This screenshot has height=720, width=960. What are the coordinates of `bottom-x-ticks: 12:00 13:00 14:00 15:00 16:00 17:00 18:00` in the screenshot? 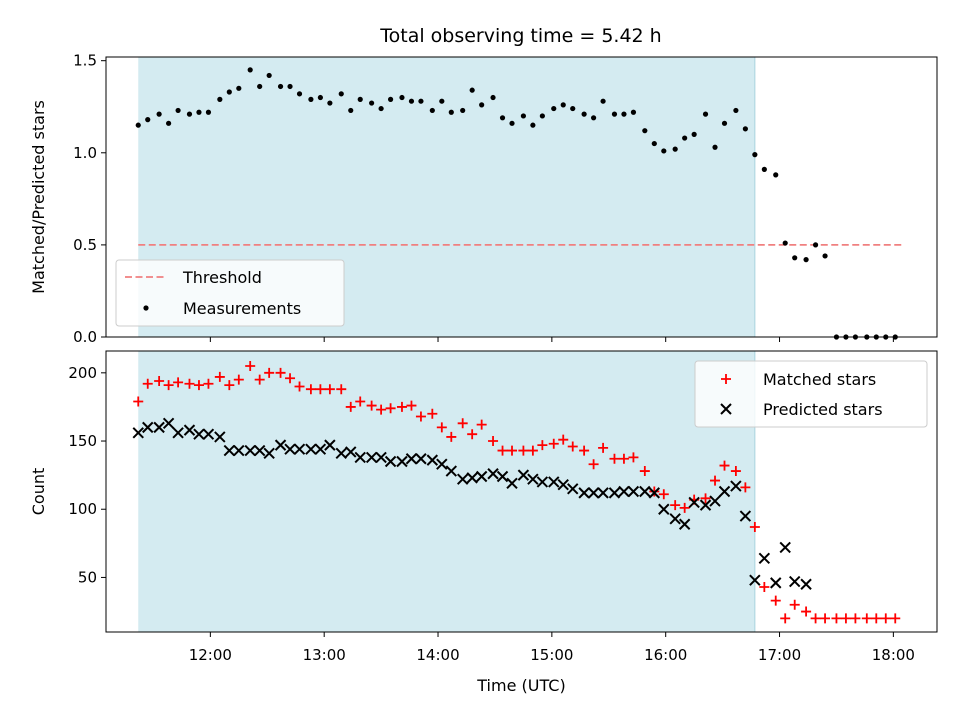 It's located at (552, 648).